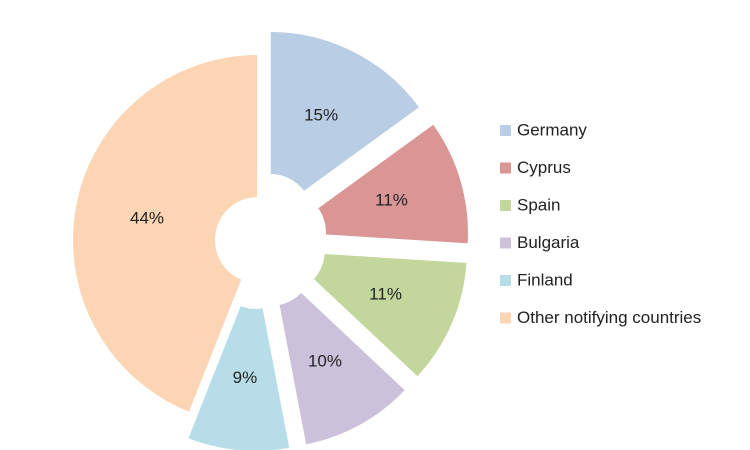 The width and height of the screenshot is (750, 450). What do you see at coordinates (325, 360) in the screenshot?
I see `data-label: 10%` at bounding box center [325, 360].